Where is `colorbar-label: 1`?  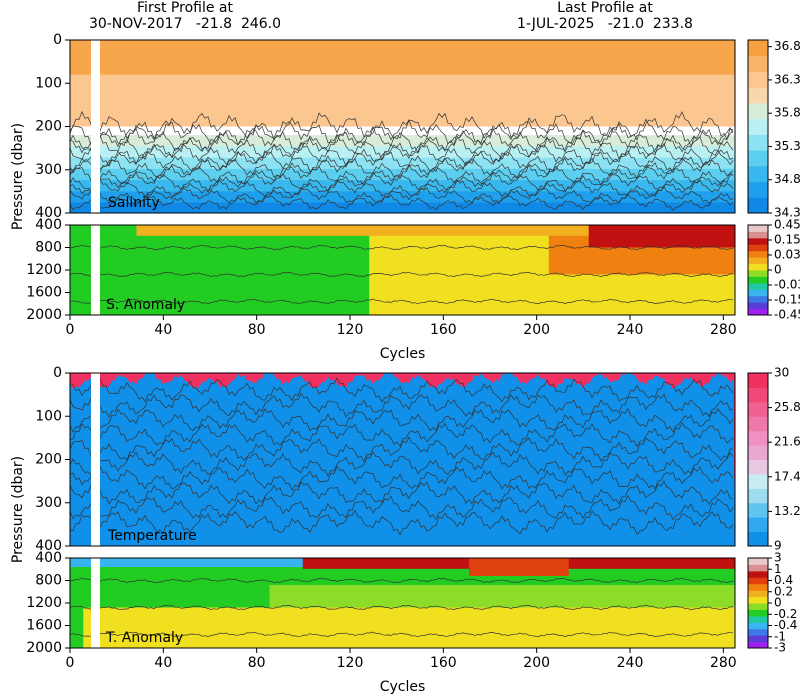
colorbar-label: 1 is located at coordinates (778, 569).